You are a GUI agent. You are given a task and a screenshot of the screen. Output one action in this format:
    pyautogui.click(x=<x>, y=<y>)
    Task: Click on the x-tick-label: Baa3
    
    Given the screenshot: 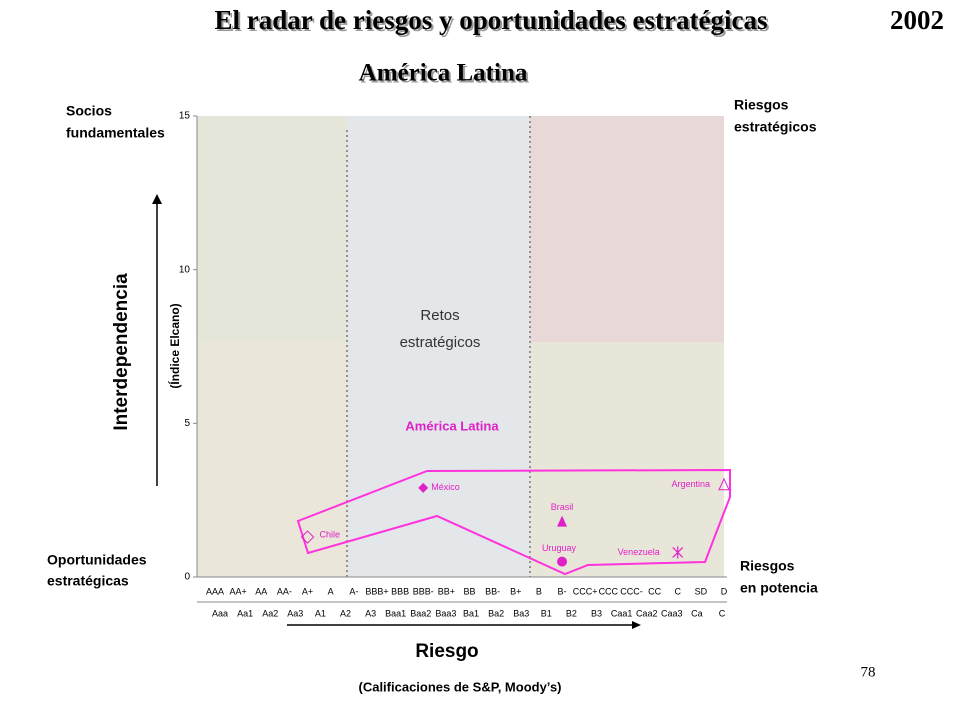 What is the action you would take?
    pyautogui.click(x=445, y=613)
    